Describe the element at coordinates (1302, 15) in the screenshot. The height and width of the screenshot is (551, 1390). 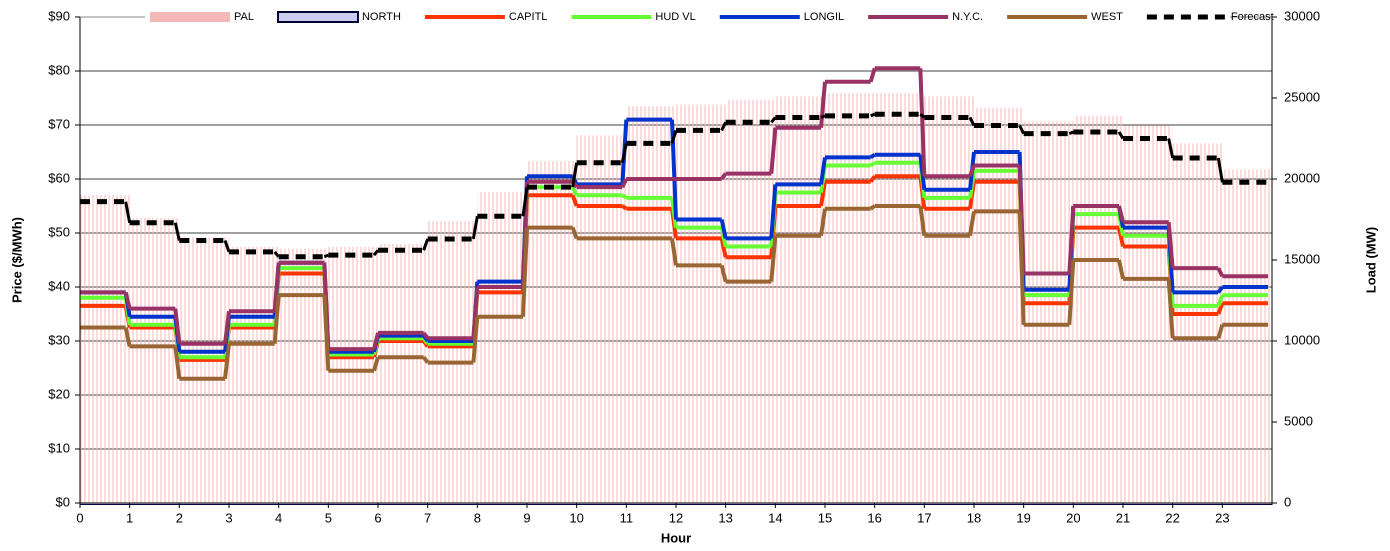
I see `y2-tick-label: 30000` at that location.